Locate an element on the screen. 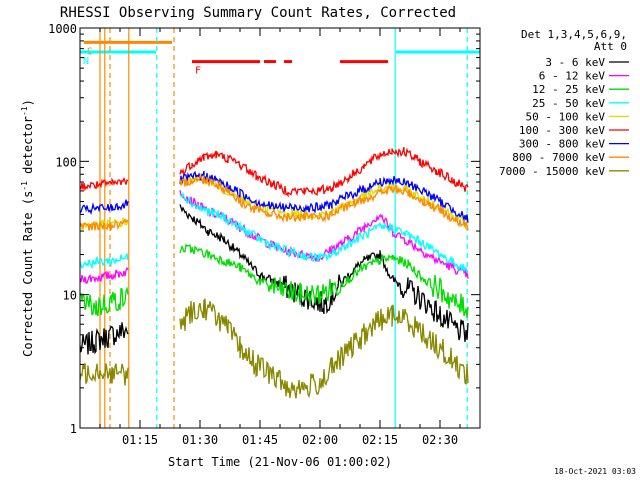 This screenshot has height=480, width=640. series-25-to-50keV is located at coordinates (274, 232).